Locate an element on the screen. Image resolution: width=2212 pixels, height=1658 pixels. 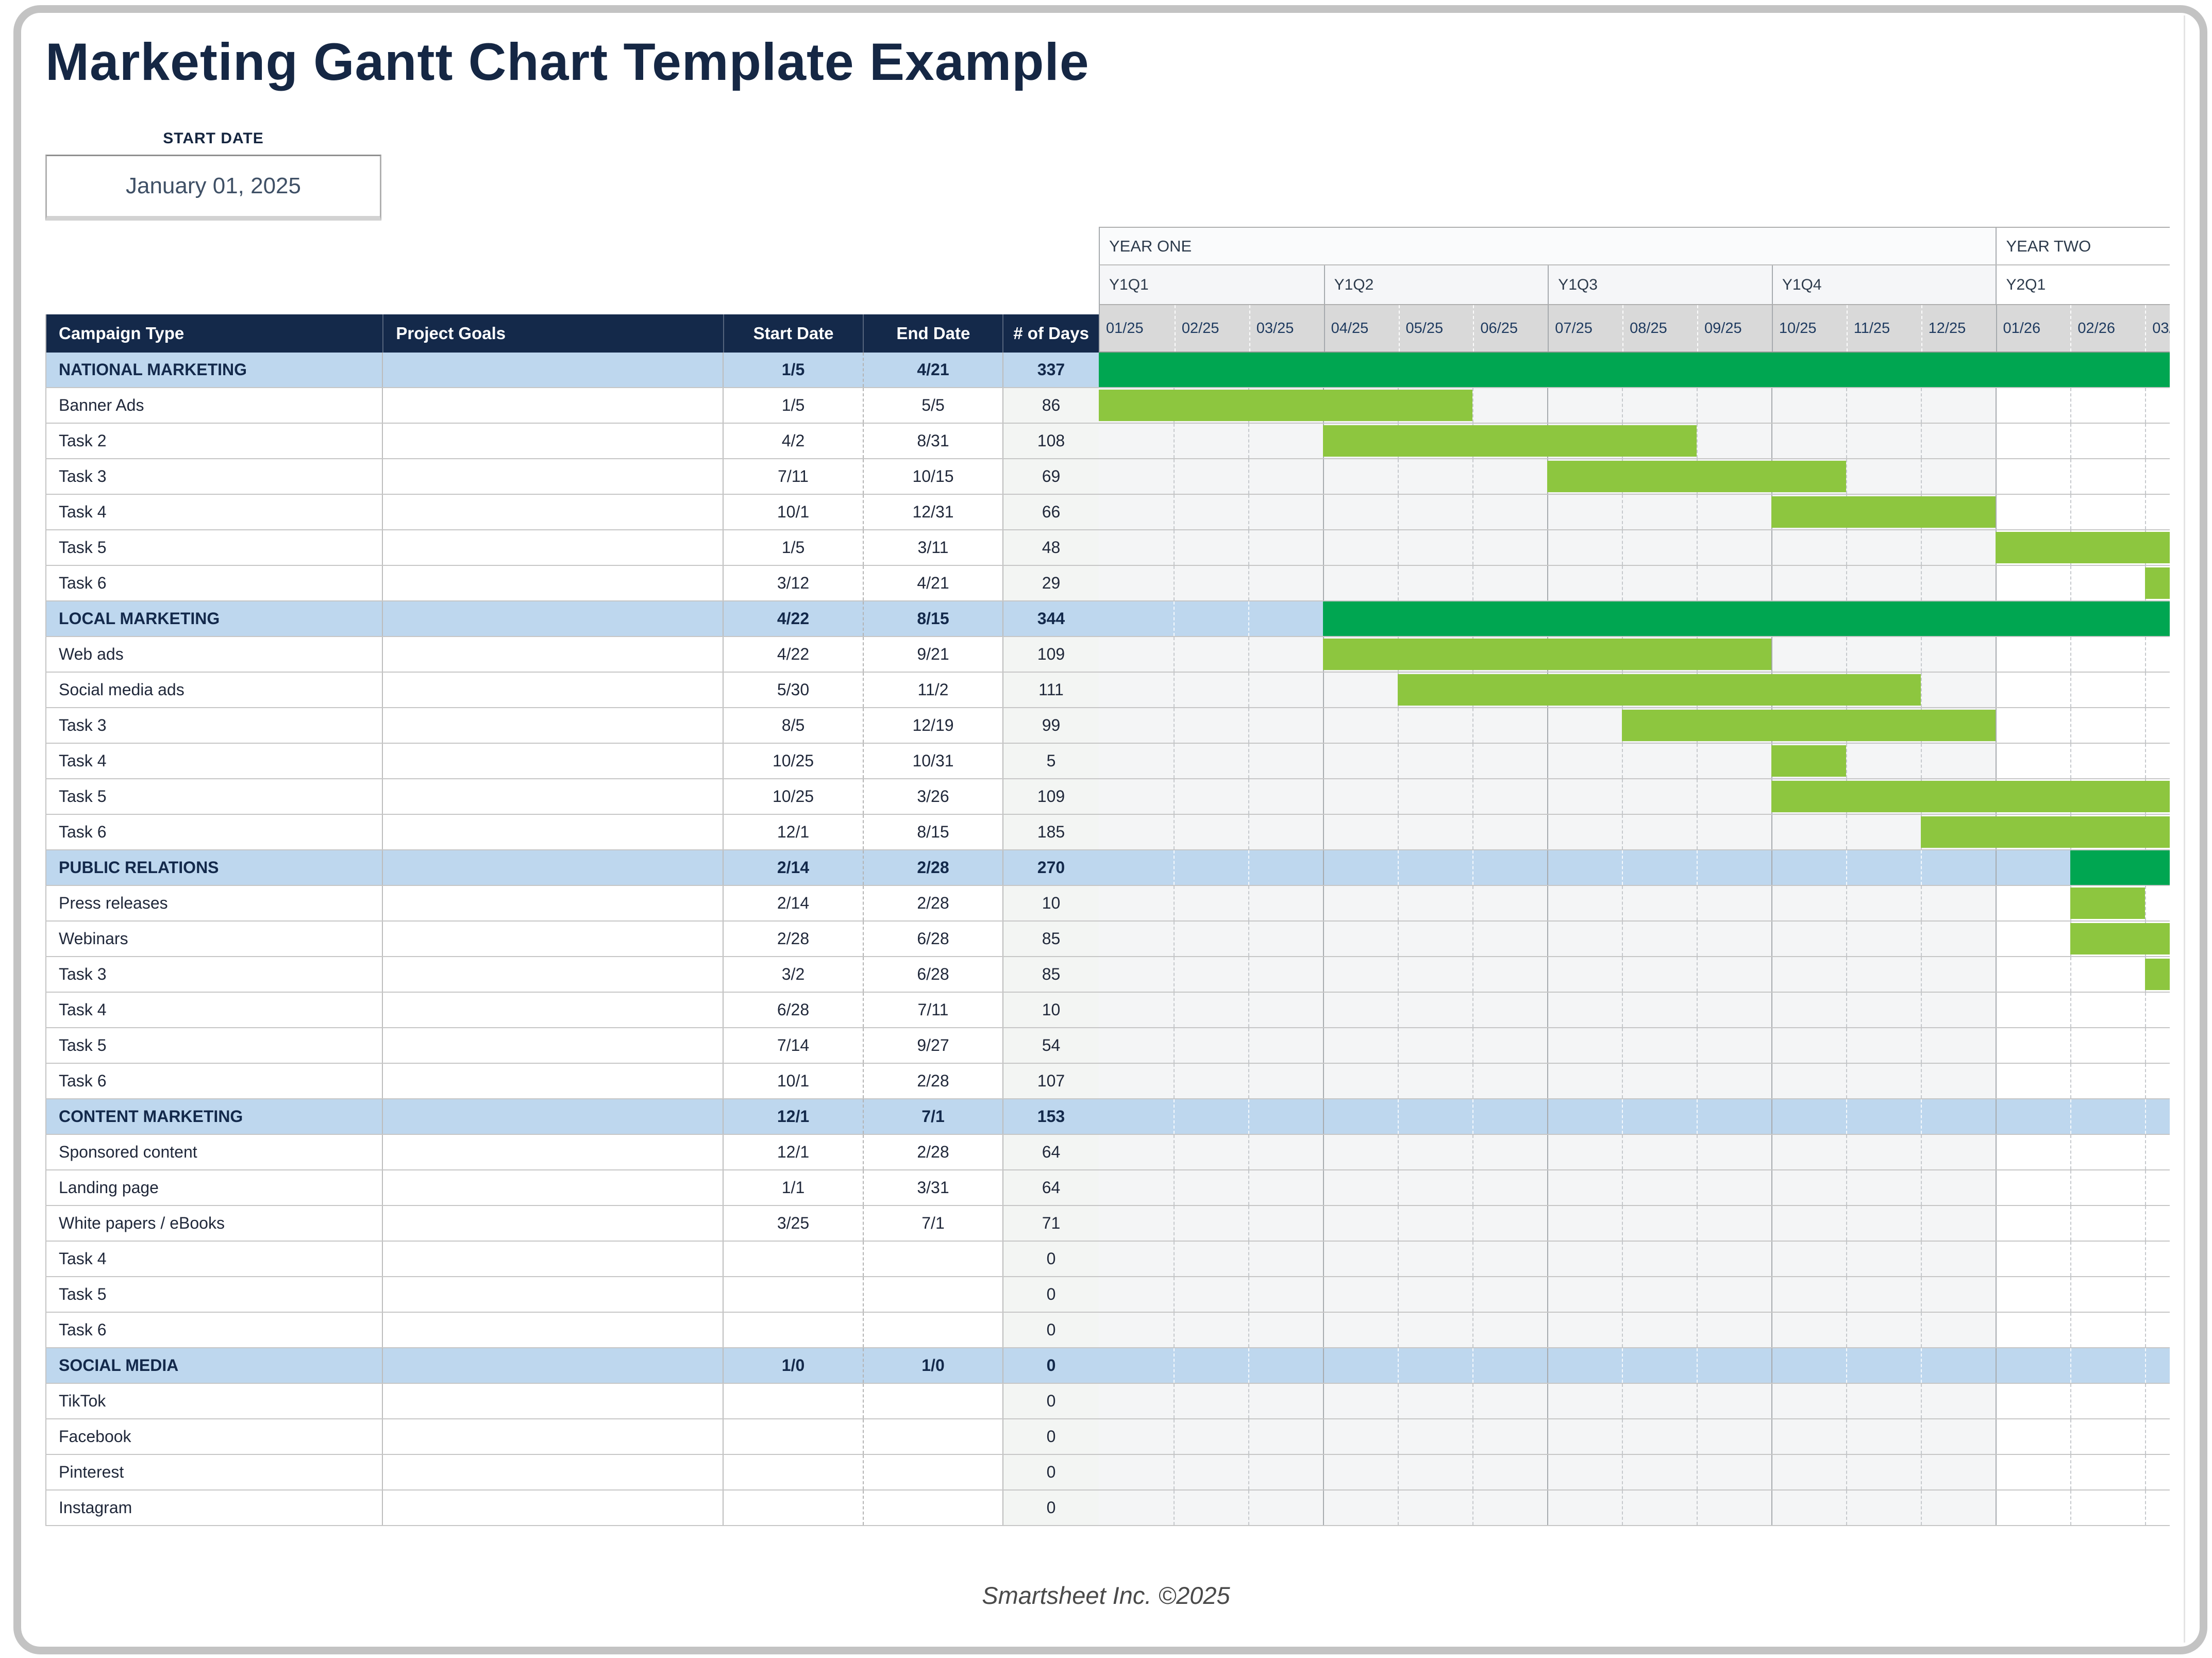
start-date-cell: 2/14 is located at coordinates (794, 867).